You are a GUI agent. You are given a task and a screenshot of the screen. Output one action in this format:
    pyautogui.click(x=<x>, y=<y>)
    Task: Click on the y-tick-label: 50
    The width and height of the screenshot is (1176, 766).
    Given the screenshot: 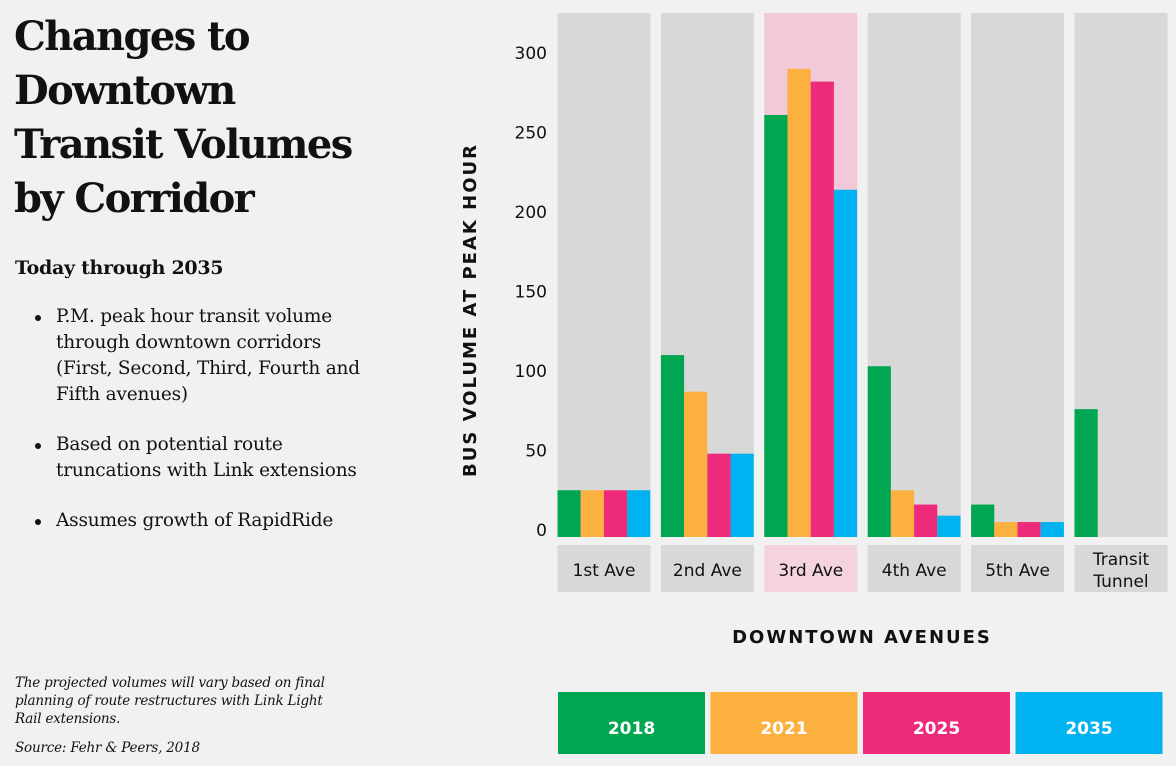 What is the action you would take?
    pyautogui.click(x=536, y=452)
    